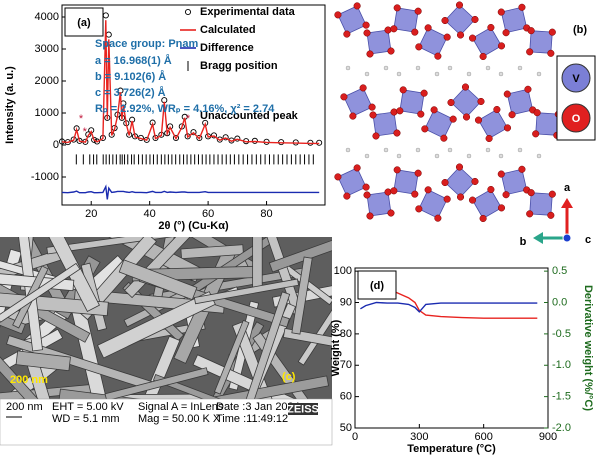  I want to click on legend-label: V, so click(576, 79).